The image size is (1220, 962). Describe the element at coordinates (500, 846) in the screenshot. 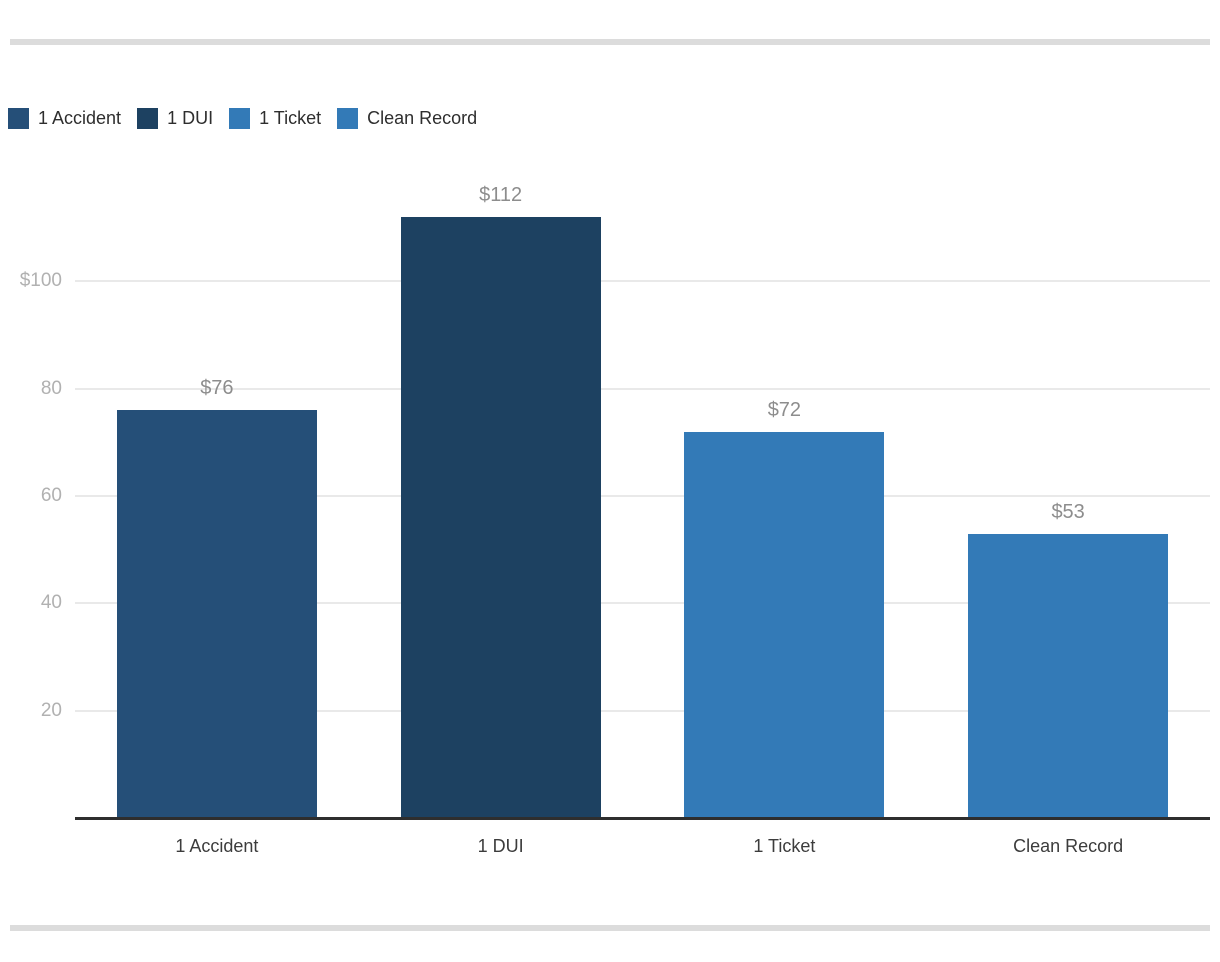

I see `x-axis-label-1-dui: 1 DUI` at that location.